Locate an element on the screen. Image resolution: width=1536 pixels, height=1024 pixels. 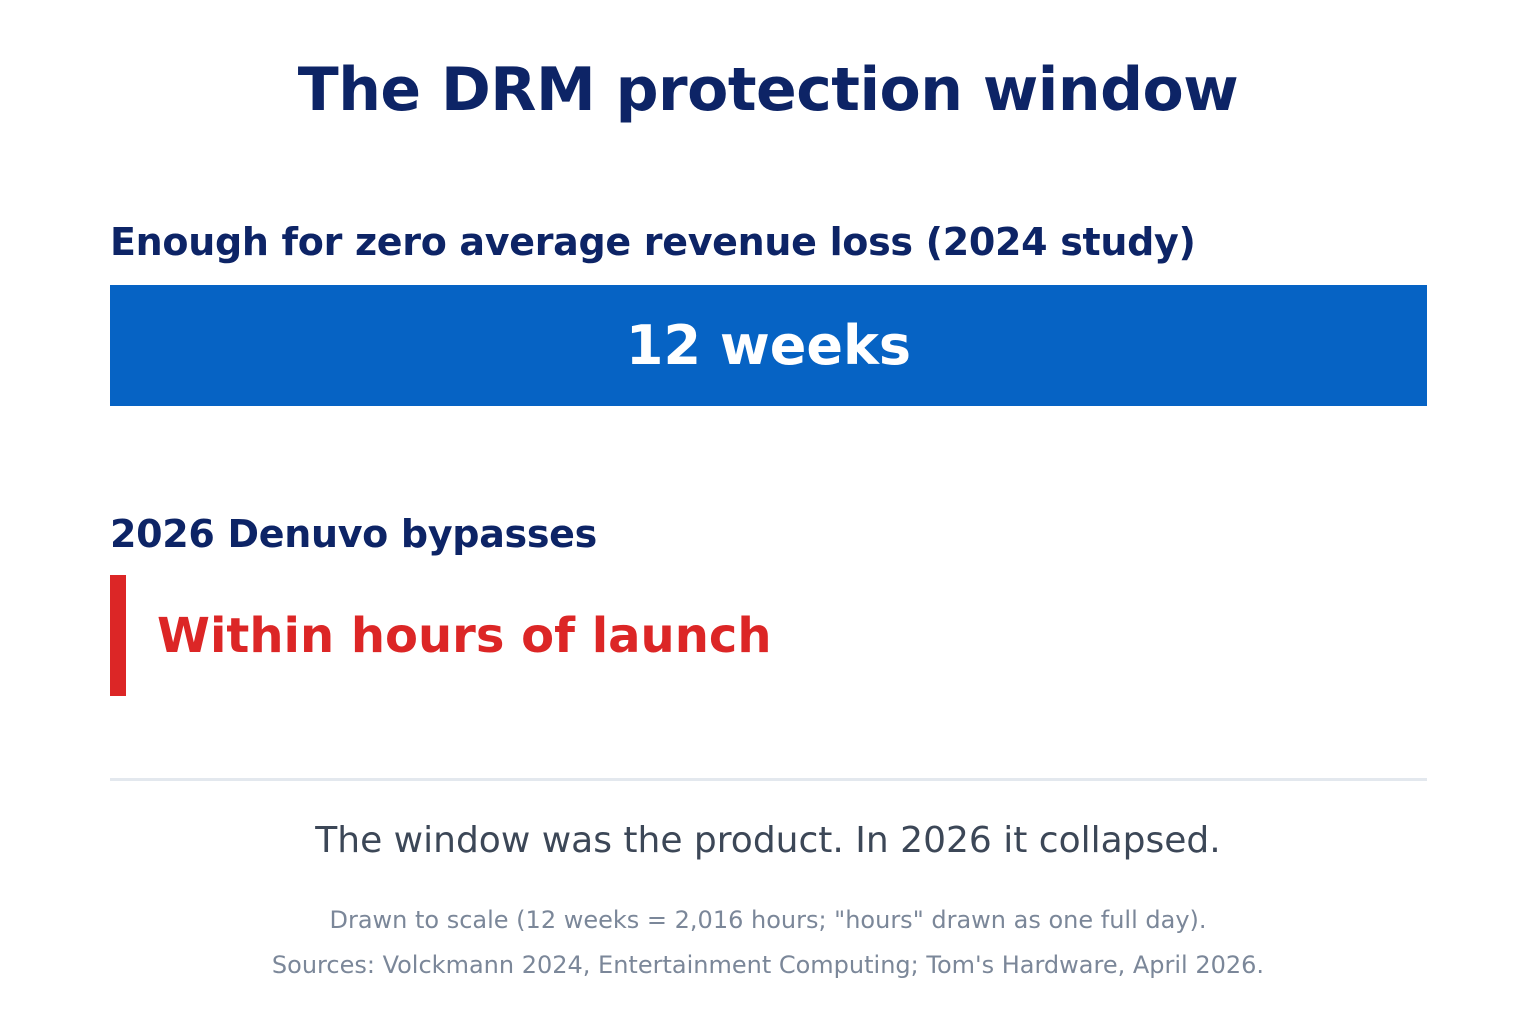
value-label-12-weeks: 12 weeks is located at coordinates (768, 345).